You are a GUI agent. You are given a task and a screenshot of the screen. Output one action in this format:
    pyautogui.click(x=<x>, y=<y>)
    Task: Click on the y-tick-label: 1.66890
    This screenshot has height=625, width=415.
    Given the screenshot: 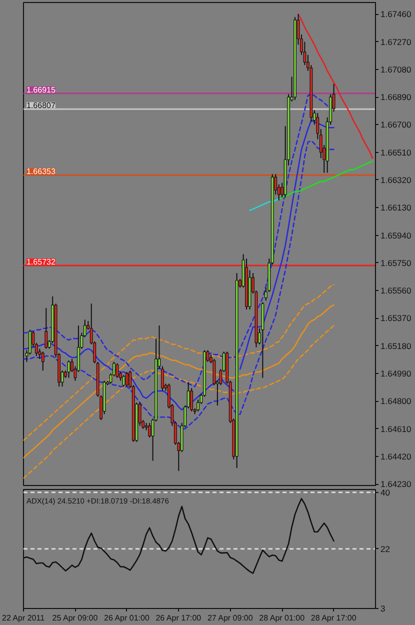 What is the action you would take?
    pyautogui.click(x=396, y=97)
    